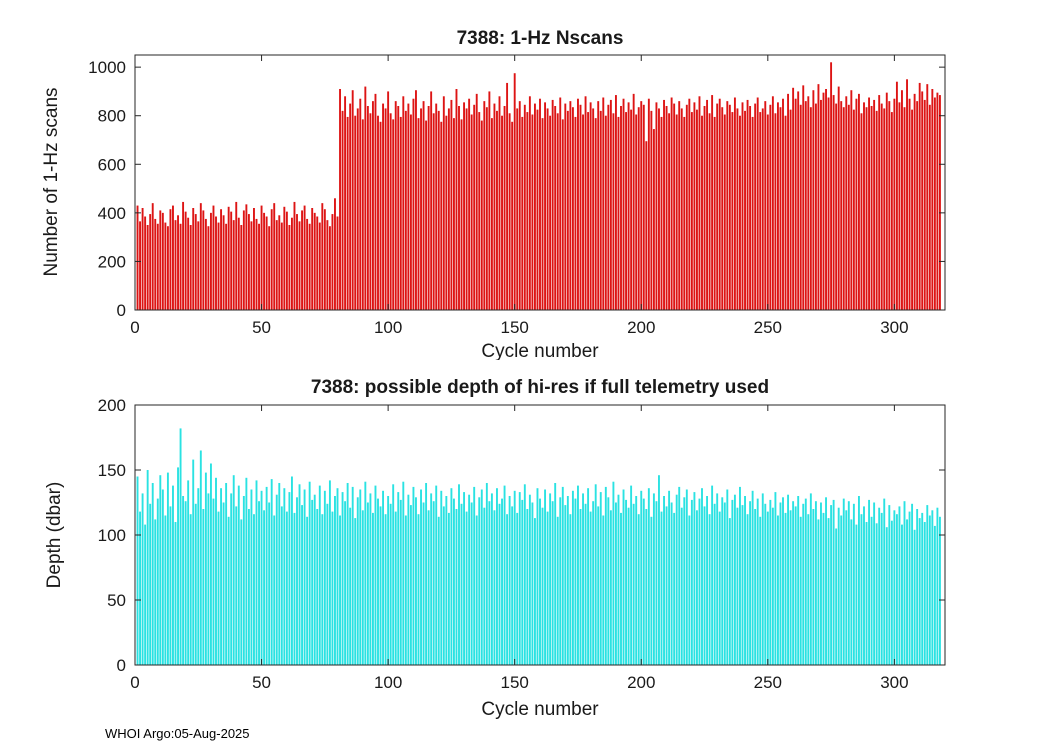  I want to click on nscans-ylabel: Number of 1-Hz scans, so click(51, 181).